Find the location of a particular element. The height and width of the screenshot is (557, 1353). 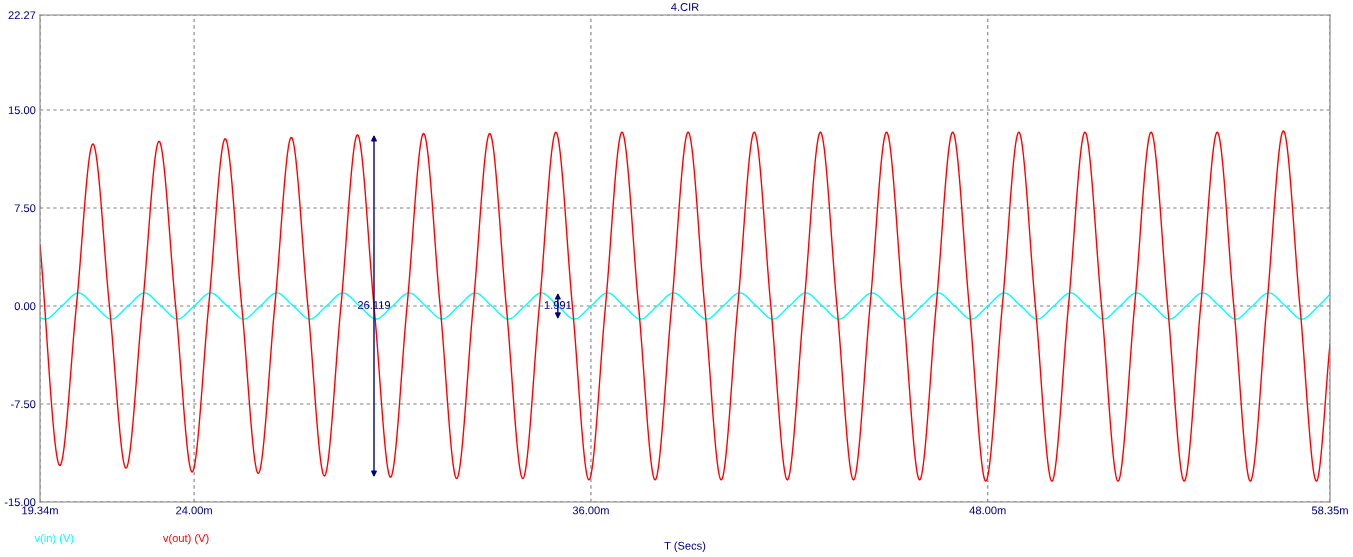

x-axis-title: T (Secs) is located at coordinates (685, 546).